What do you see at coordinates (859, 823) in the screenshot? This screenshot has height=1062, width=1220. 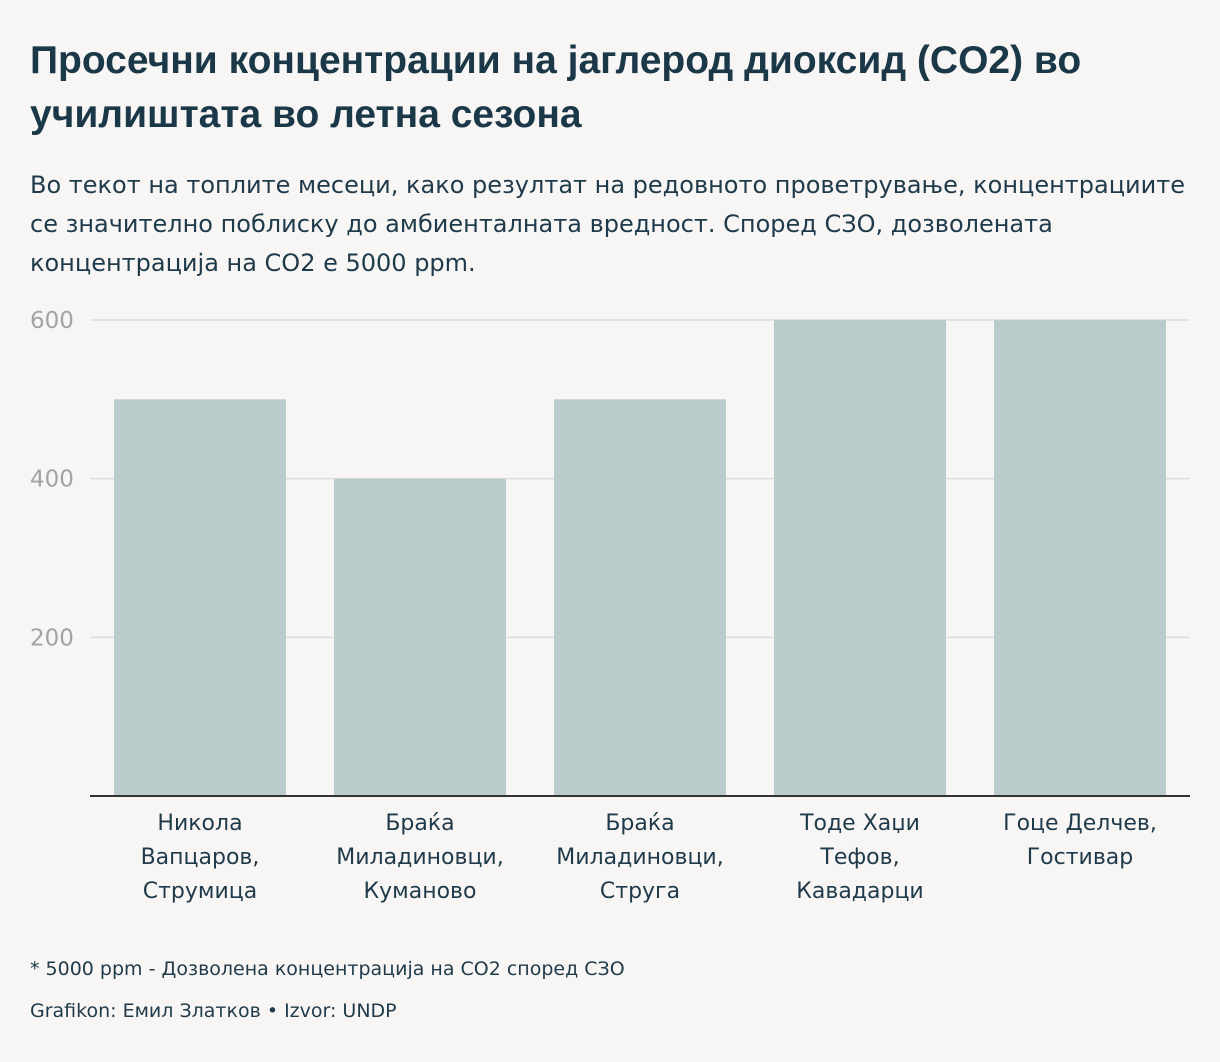 I see `x-tick-label-line: Тоде Хаџи` at bounding box center [859, 823].